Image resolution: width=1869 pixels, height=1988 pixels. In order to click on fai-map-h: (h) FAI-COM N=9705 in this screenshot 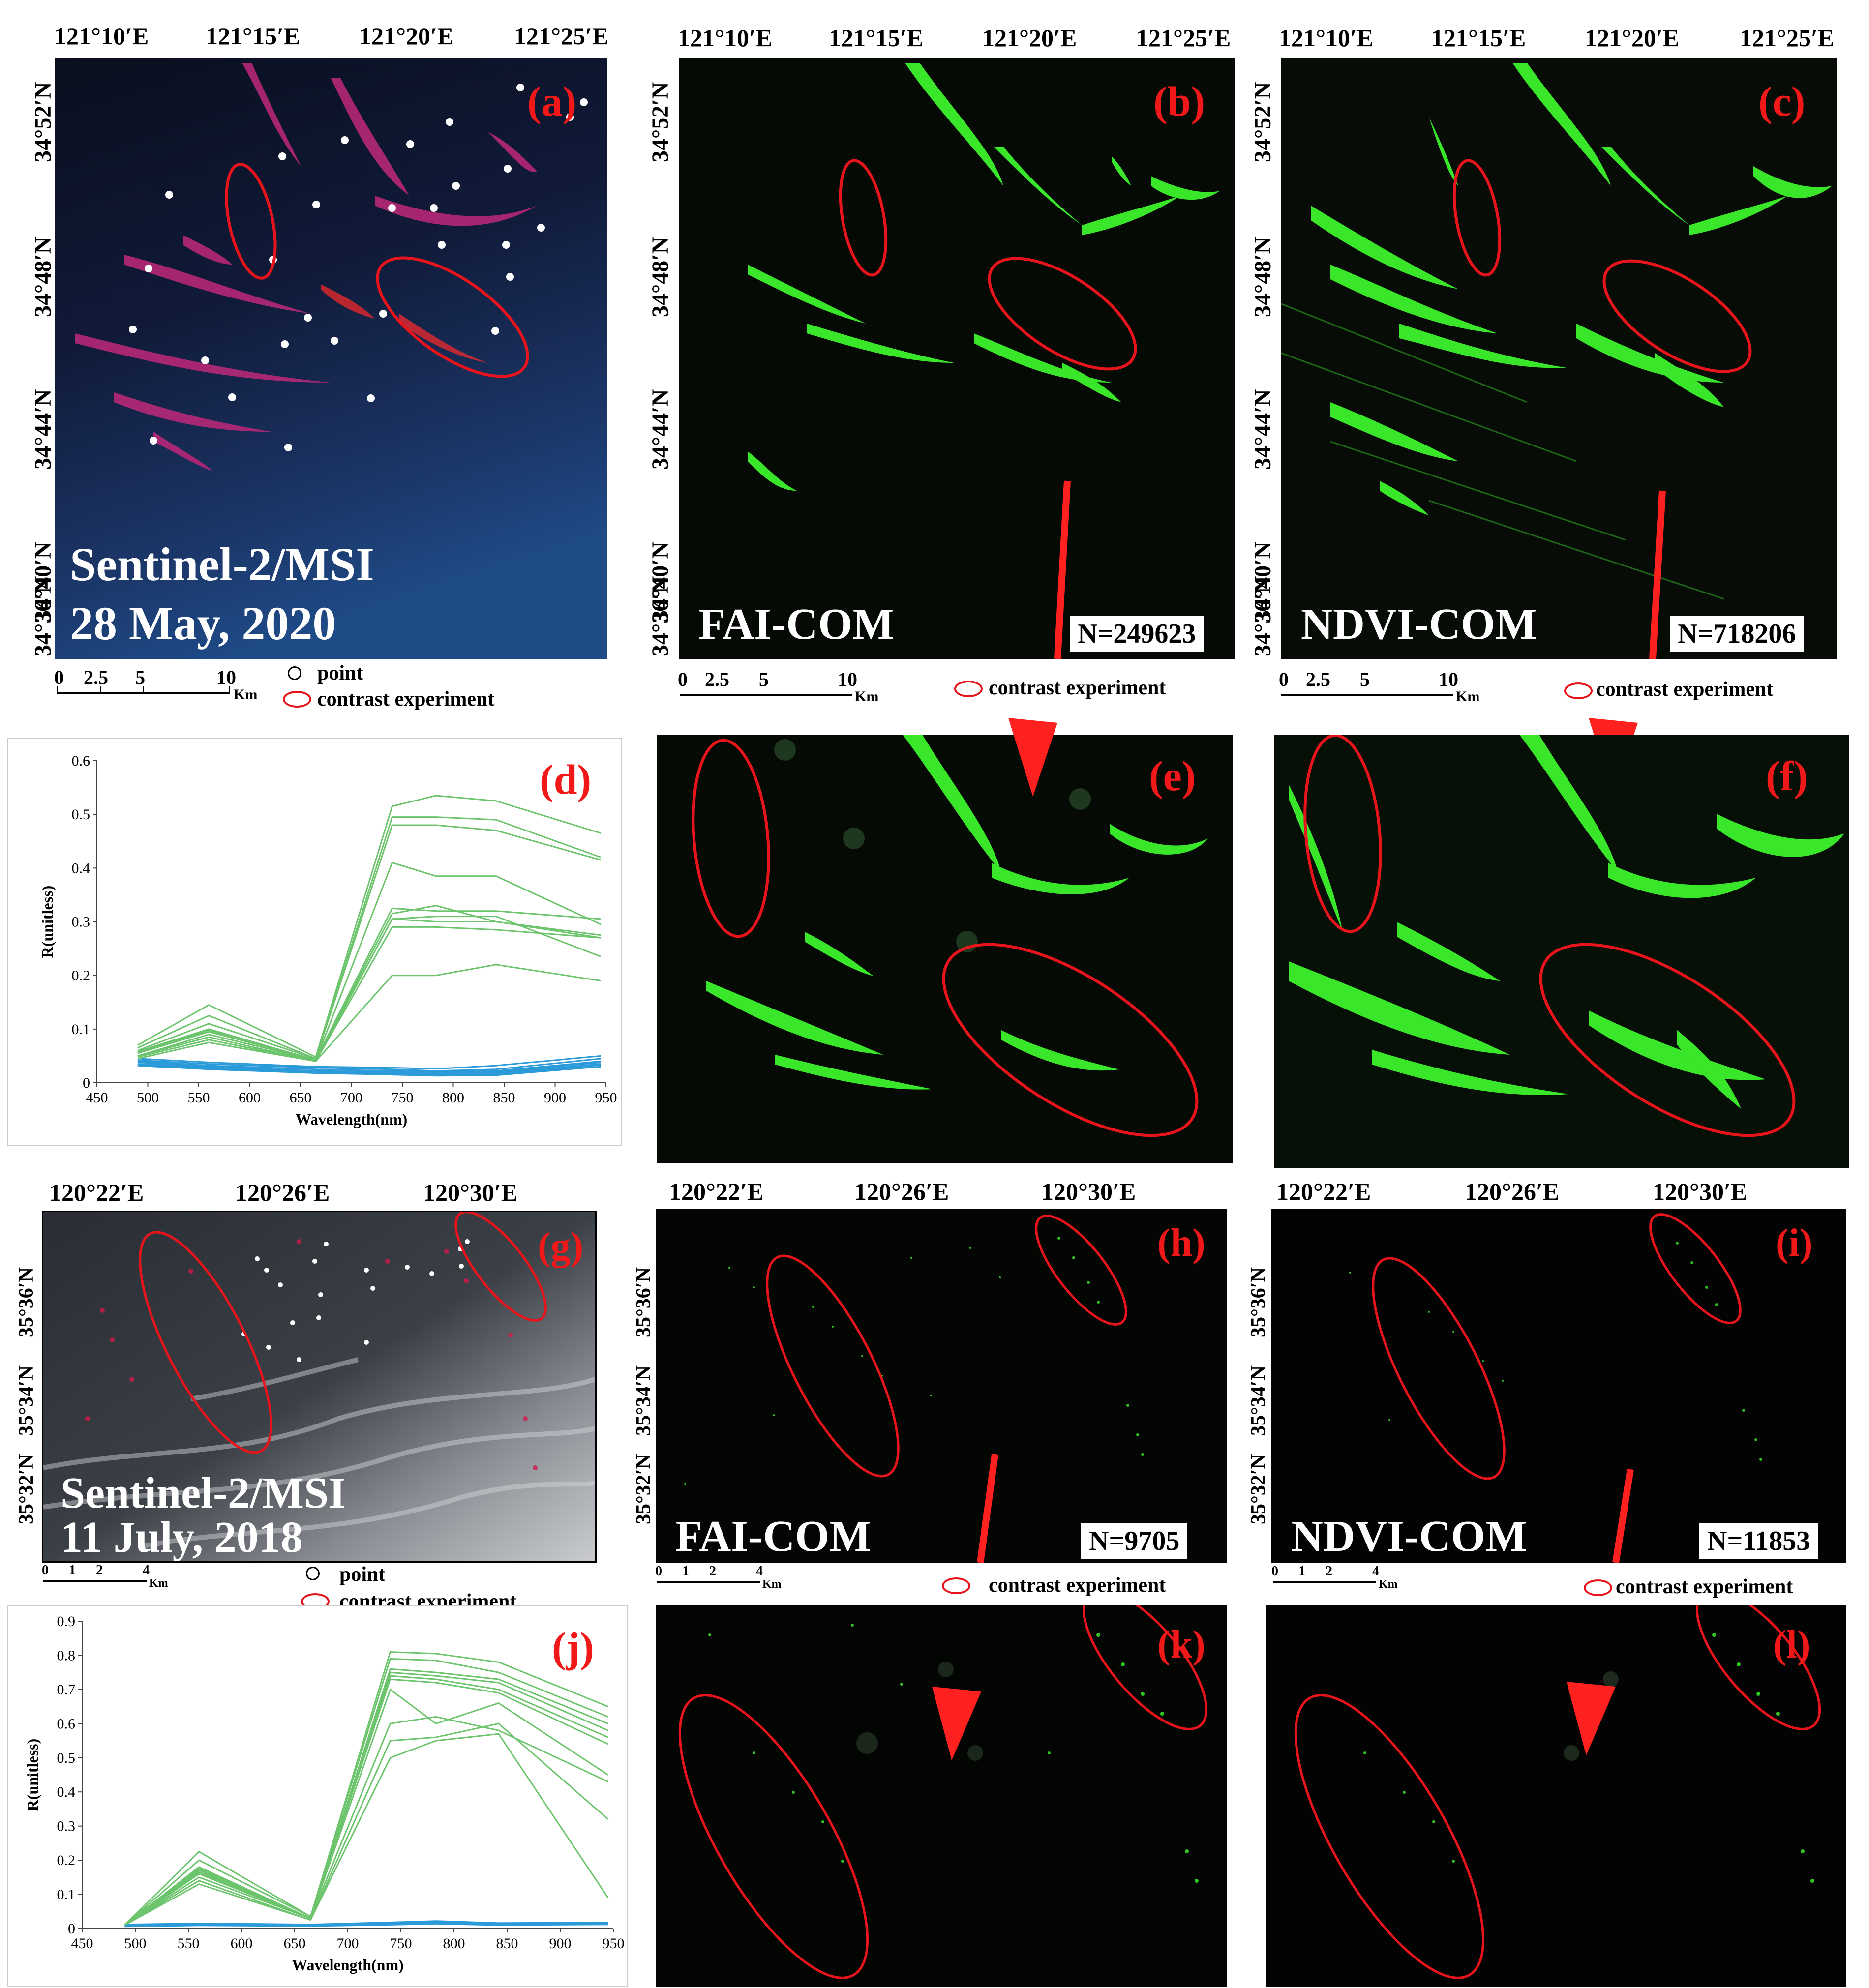, I will do `click(941, 1386)`.